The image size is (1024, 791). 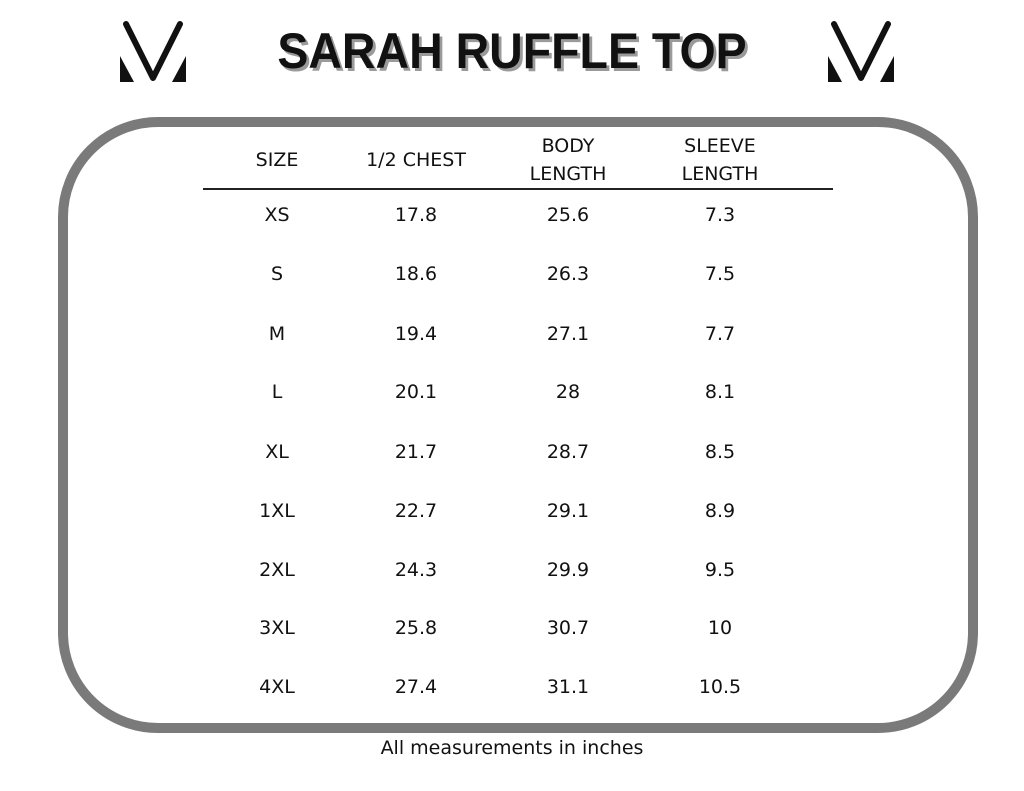 I want to click on cell-sleeve-length: 8.9, so click(x=720, y=511).